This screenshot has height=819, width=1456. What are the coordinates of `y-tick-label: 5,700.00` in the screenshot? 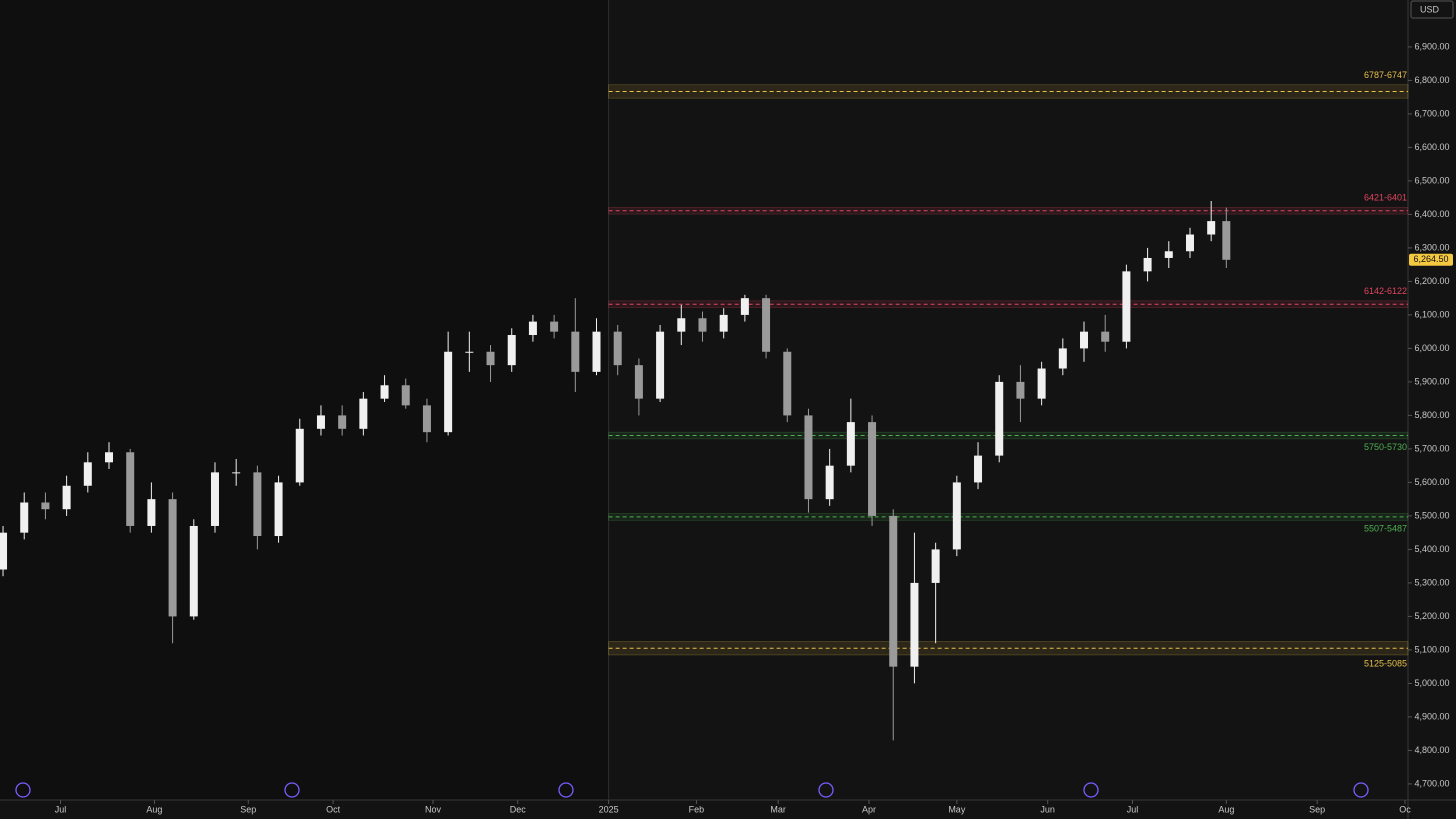 It's located at (1431, 448).